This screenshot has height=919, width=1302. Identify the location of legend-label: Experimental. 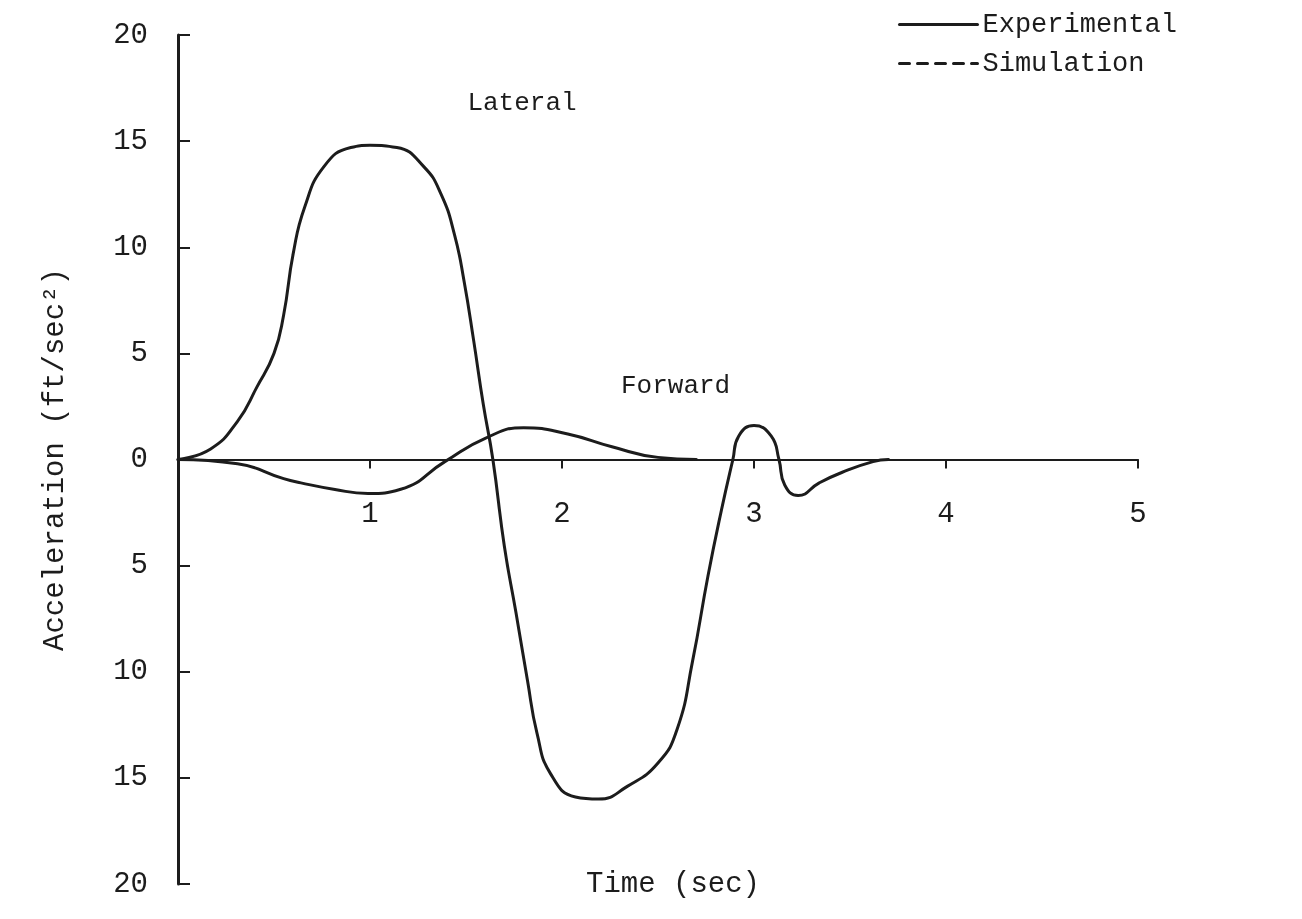
(1079, 24).